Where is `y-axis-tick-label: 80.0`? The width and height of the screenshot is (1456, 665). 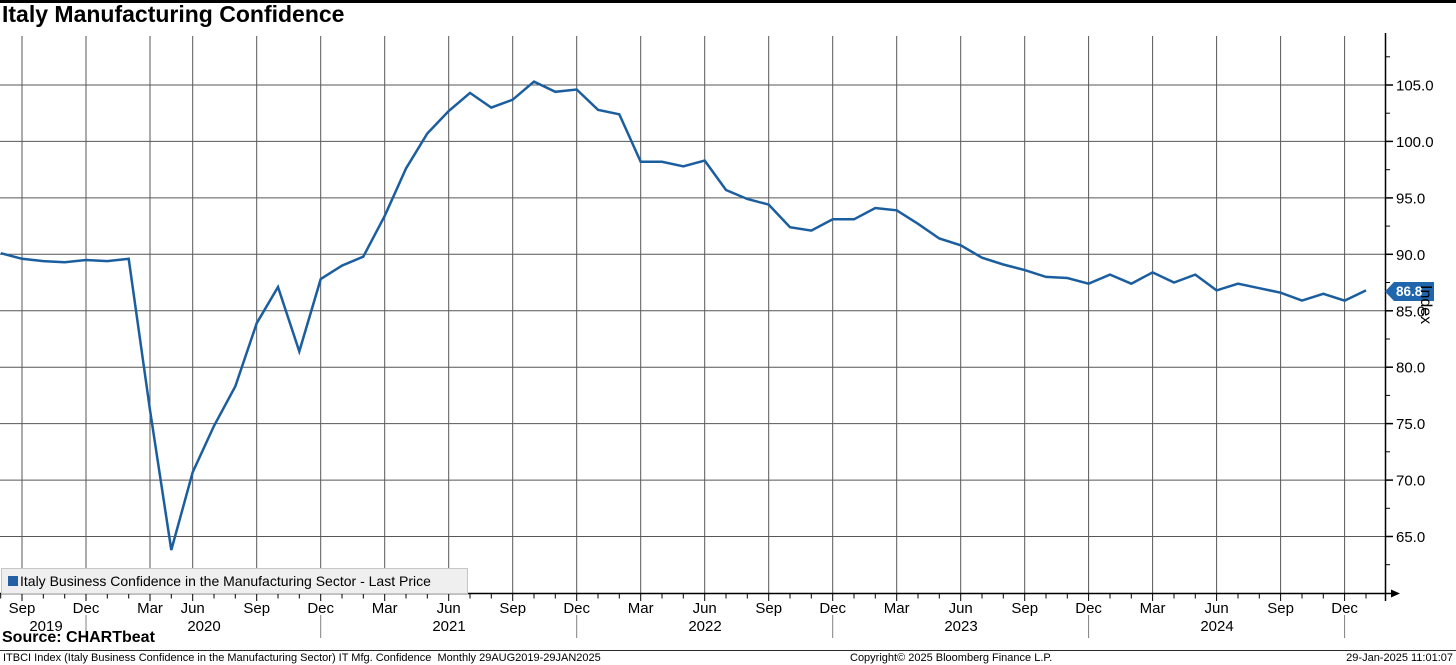
y-axis-tick-label: 80.0 is located at coordinates (1410, 368).